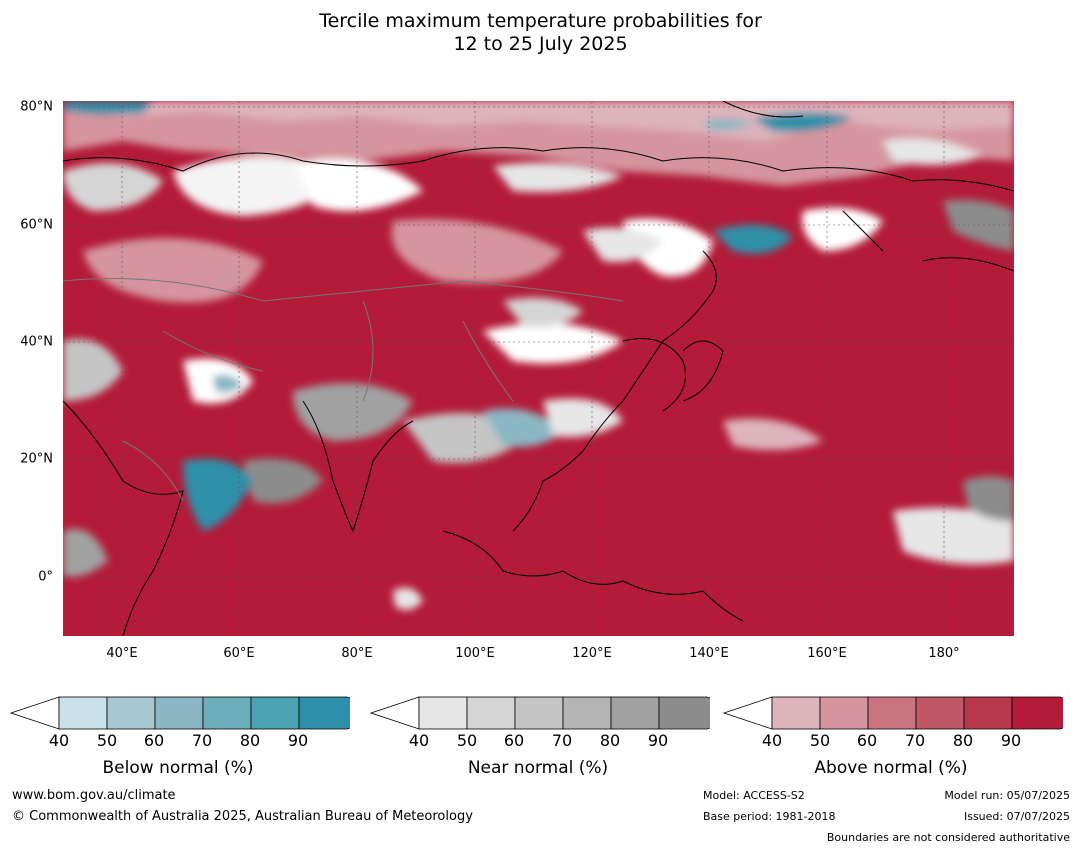 The image size is (1081, 850). Describe the element at coordinates (36, 342) in the screenshot. I see `lat-label-40n: 40°N` at that location.